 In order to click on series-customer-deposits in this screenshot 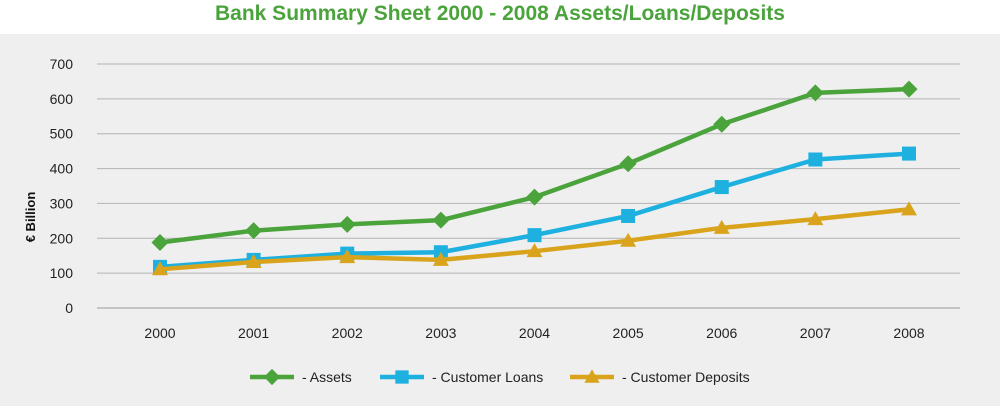, I will do `click(534, 238)`.